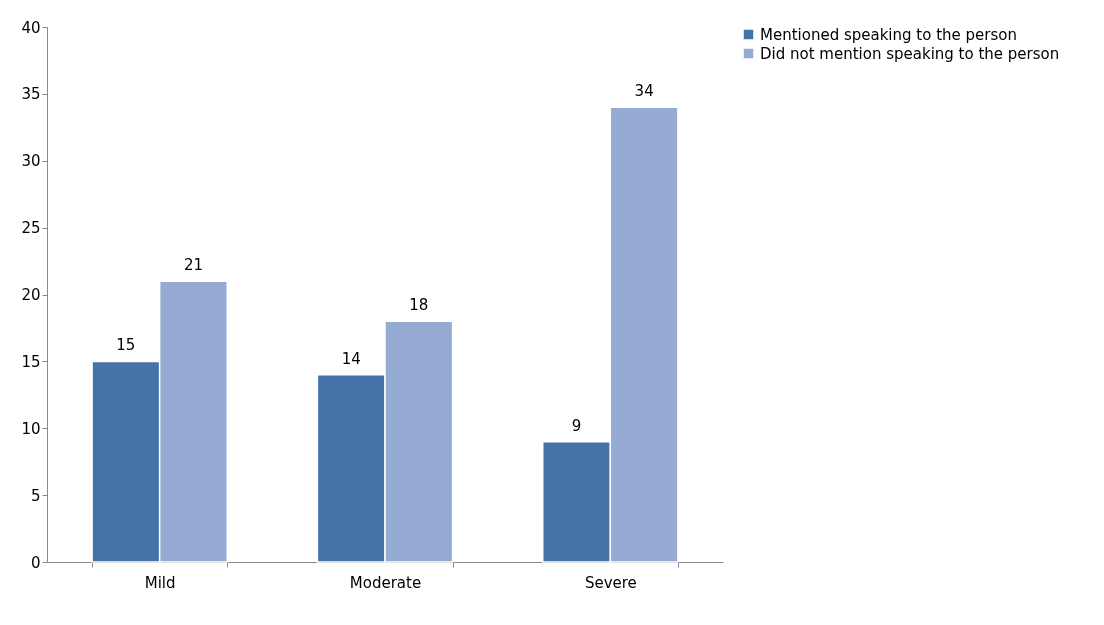 The image size is (1104, 625). I want to click on y-tick-label: 30, so click(31, 161).